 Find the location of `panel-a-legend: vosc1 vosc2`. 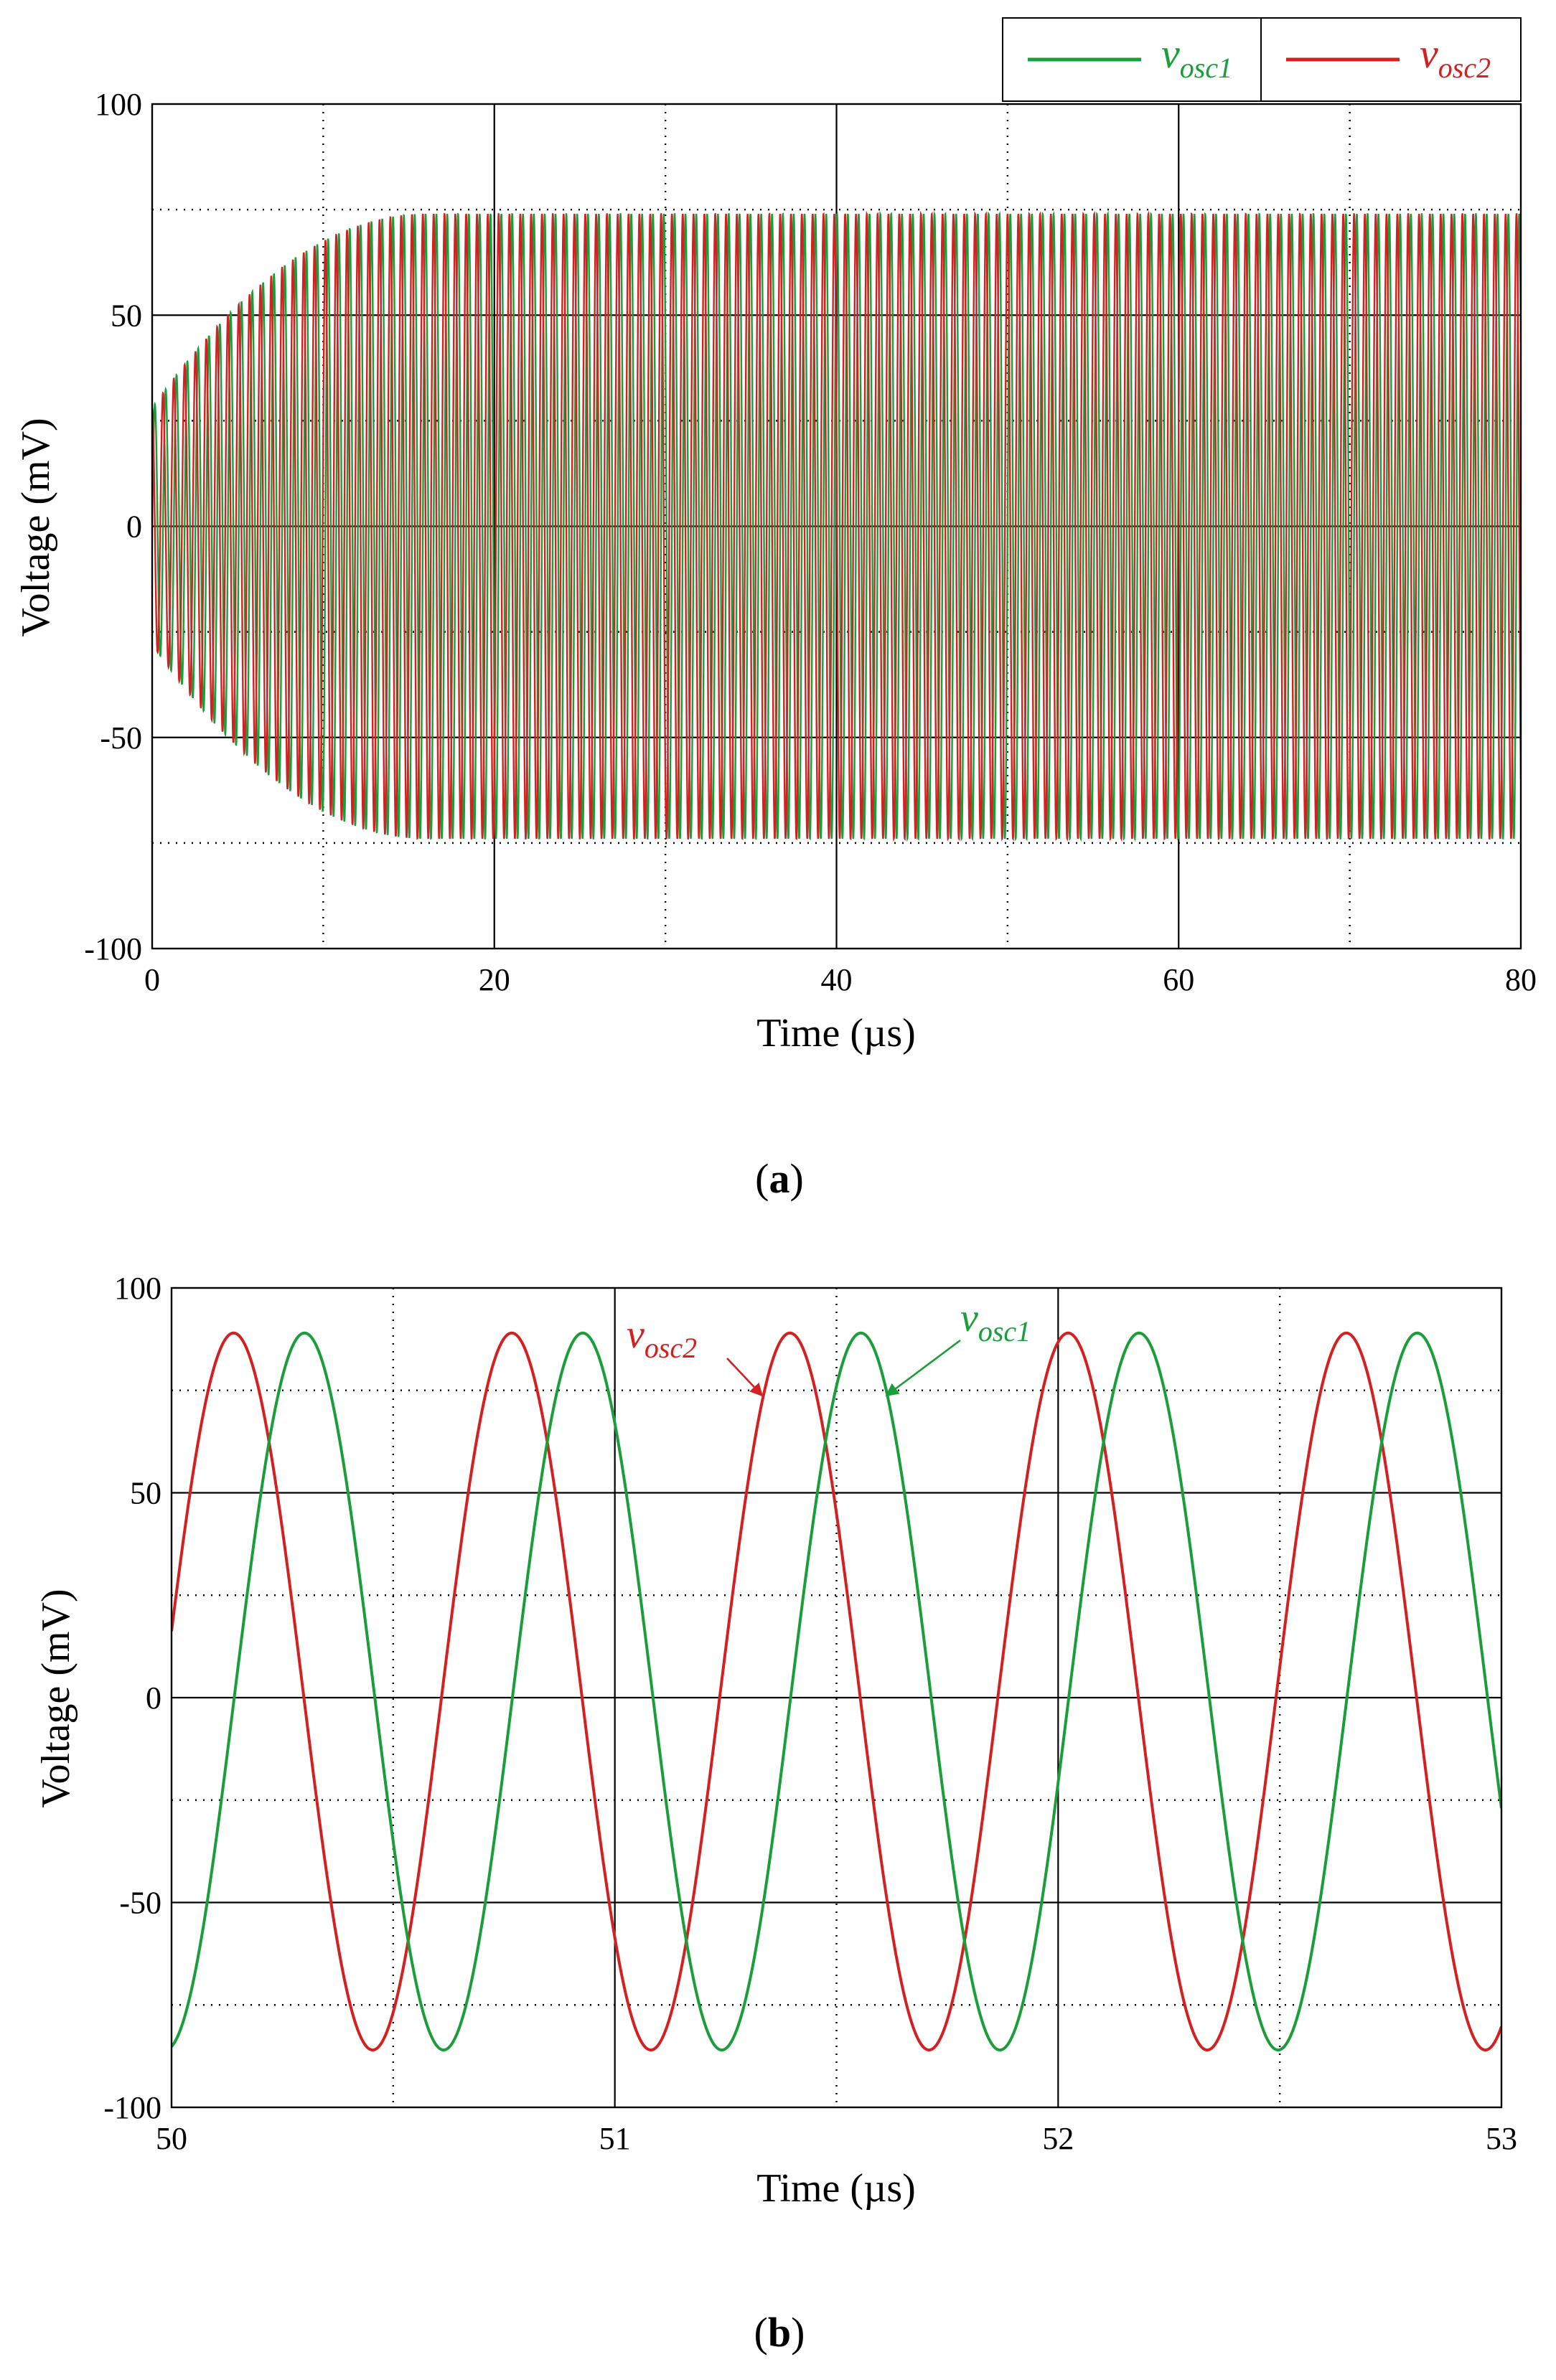

panel-a-legend: vosc1 vosc2 is located at coordinates (1262, 59).